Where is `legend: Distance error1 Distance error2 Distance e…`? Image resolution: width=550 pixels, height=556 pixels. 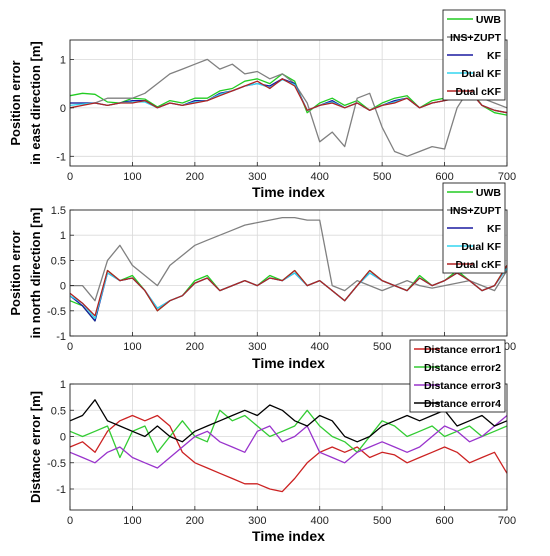 legend: Distance error1 Distance error2 Distance e… is located at coordinates (457, 376).